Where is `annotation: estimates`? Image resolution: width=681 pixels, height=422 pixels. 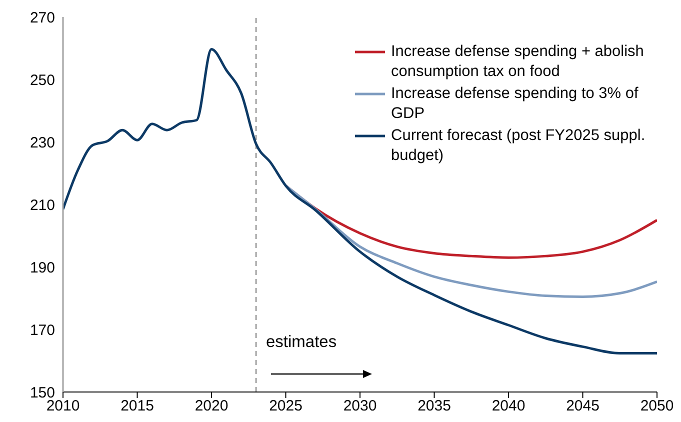 annotation: estimates is located at coordinates (301, 342).